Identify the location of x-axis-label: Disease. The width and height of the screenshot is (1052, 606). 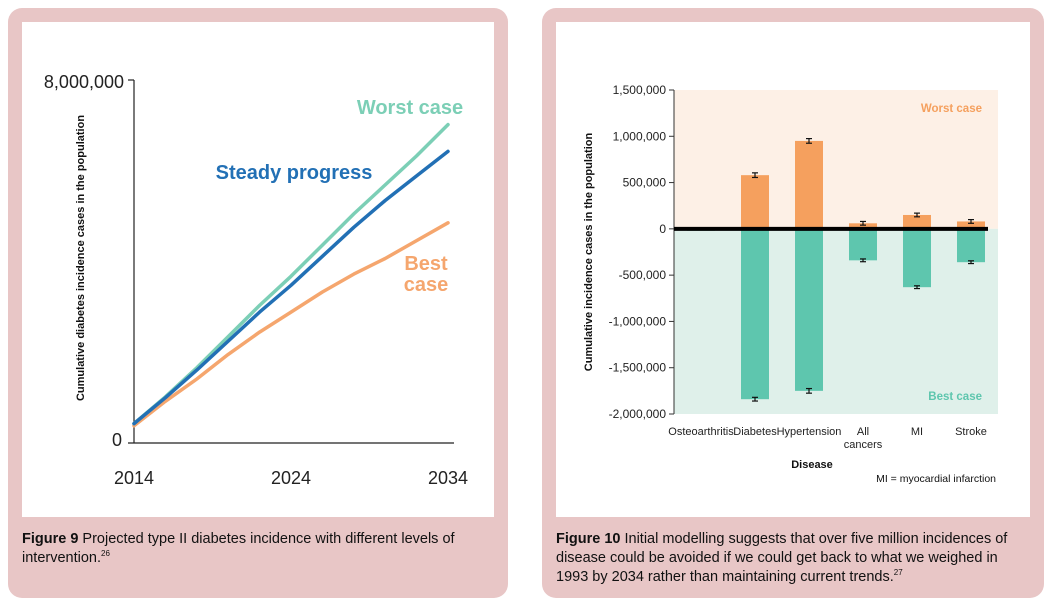
(812, 465).